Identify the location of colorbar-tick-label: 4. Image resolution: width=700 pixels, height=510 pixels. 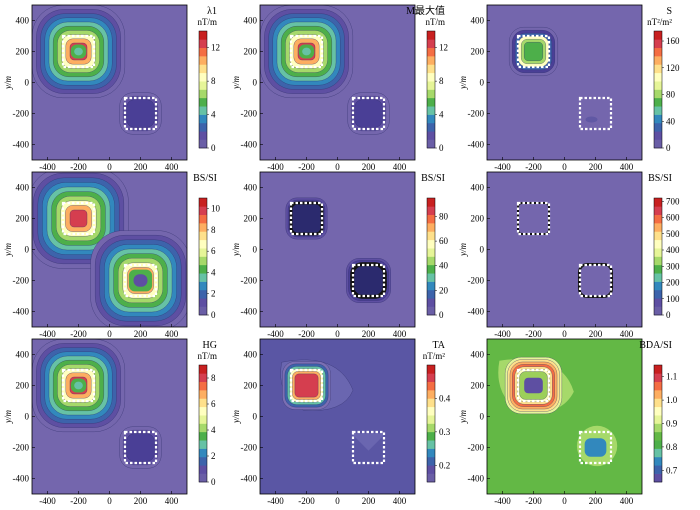
(213, 115).